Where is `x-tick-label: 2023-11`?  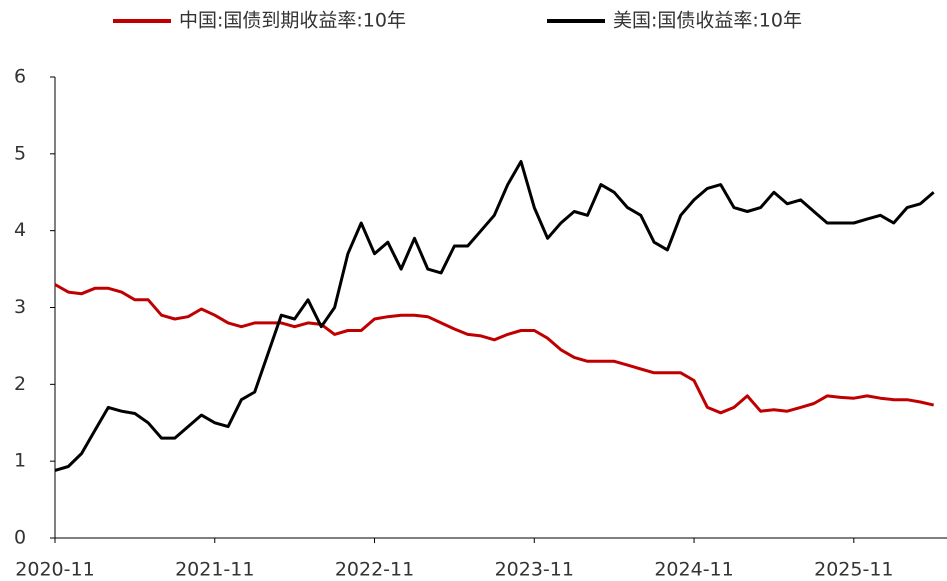
x-tick-label: 2023-11 is located at coordinates (534, 570).